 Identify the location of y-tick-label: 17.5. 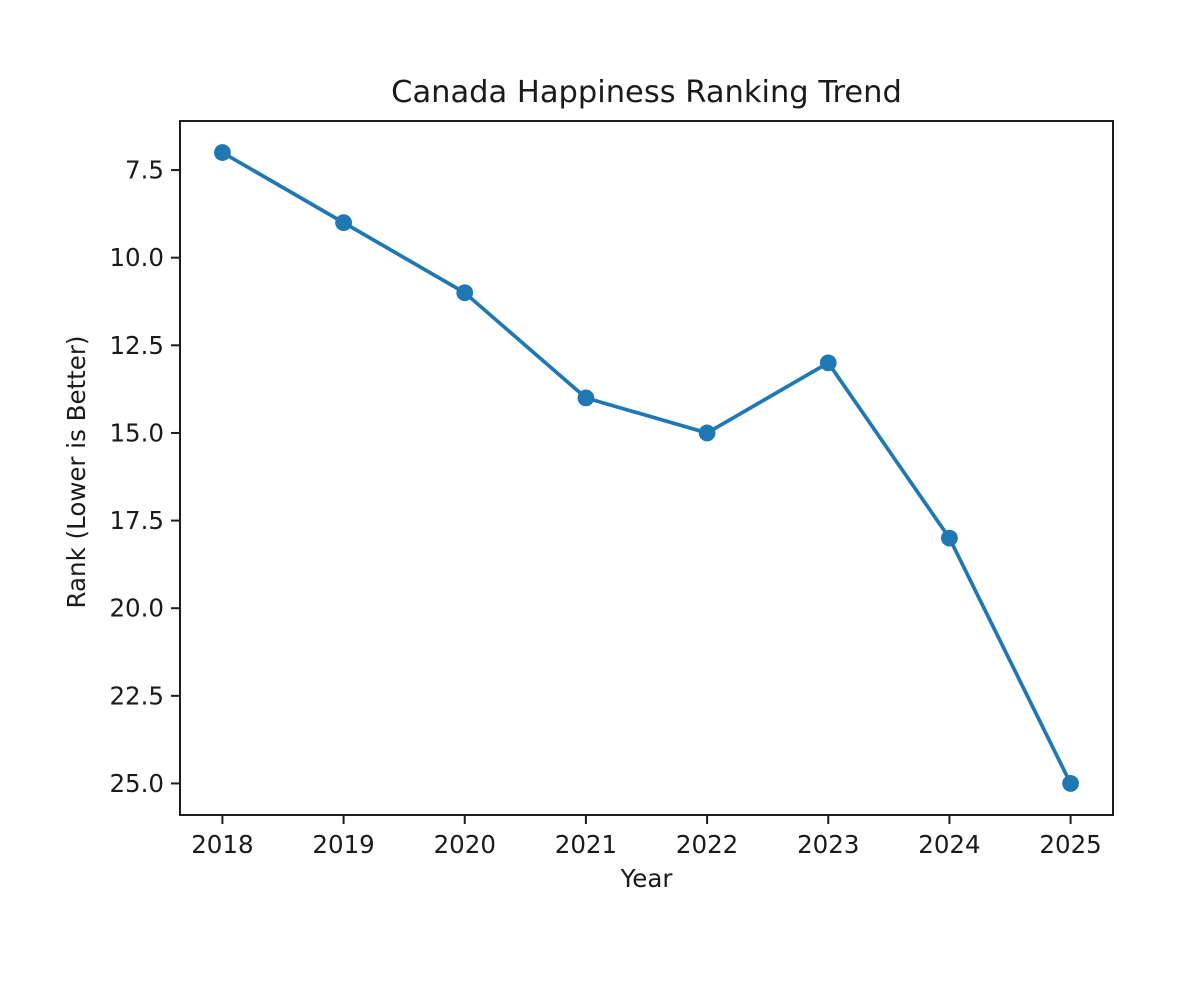
(136, 520).